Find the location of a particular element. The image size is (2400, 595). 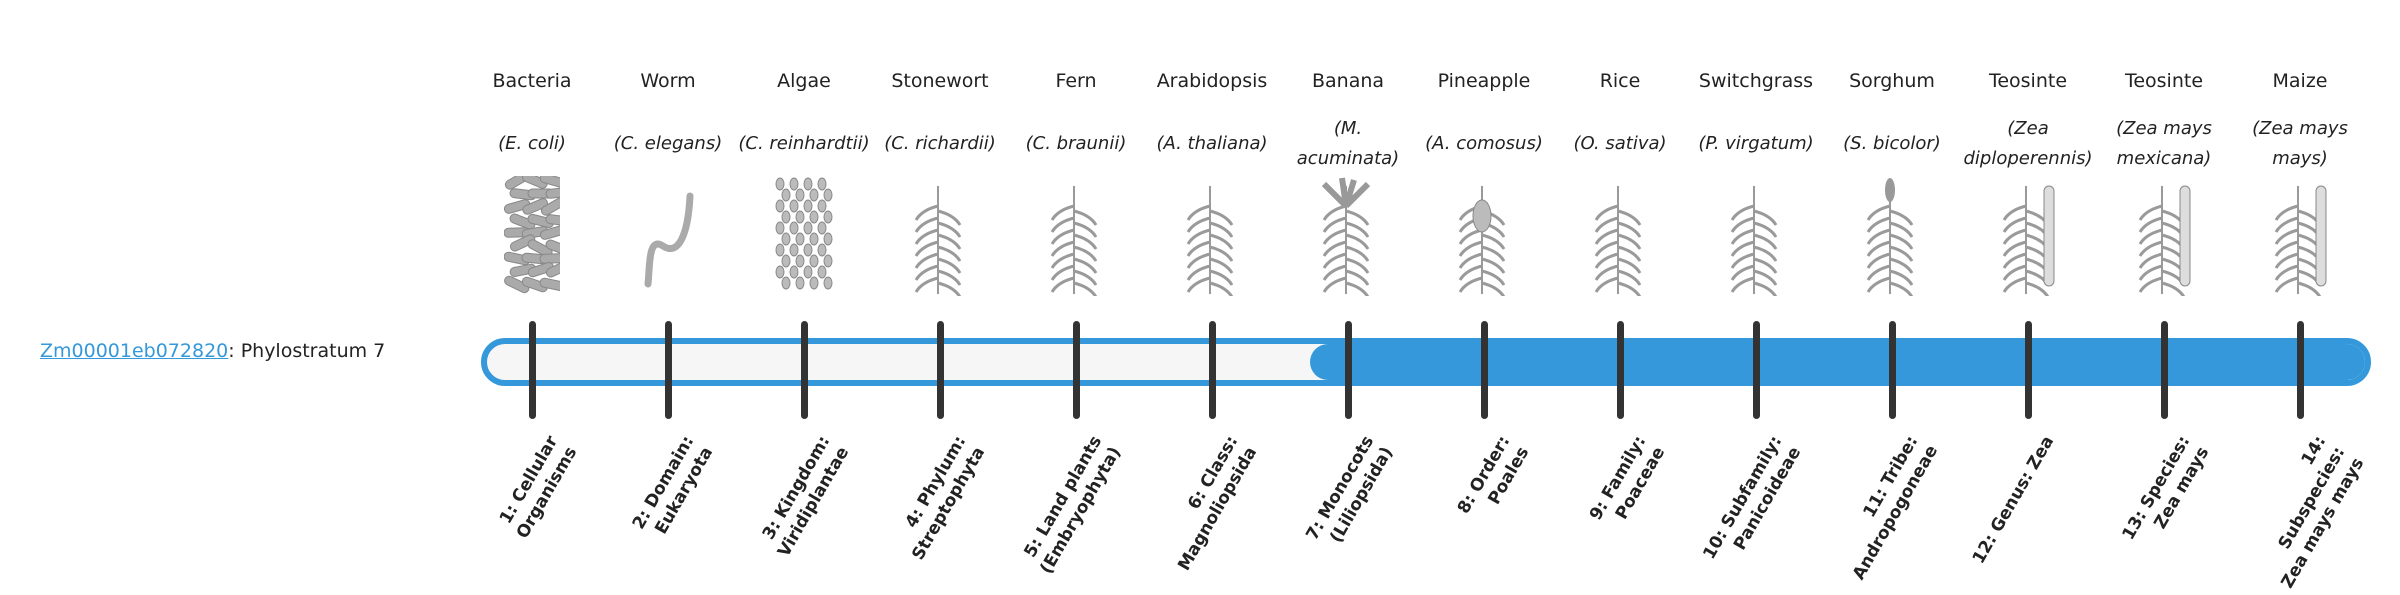

stratum-label: 9: Family: Poaceae is located at coordinates (1627, 478).